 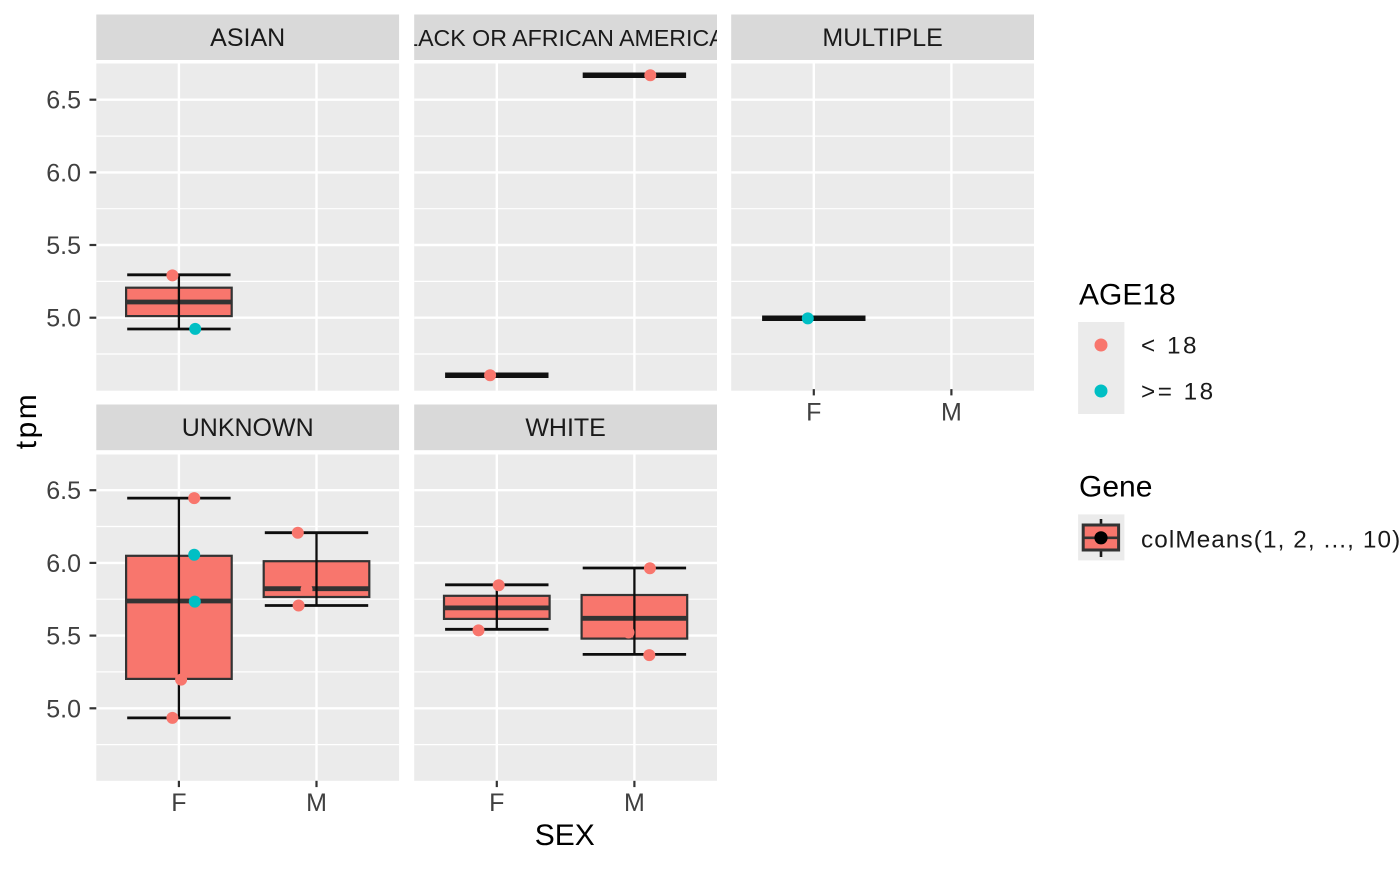 I want to click on svg-text: ASIAN, so click(x=247, y=38).